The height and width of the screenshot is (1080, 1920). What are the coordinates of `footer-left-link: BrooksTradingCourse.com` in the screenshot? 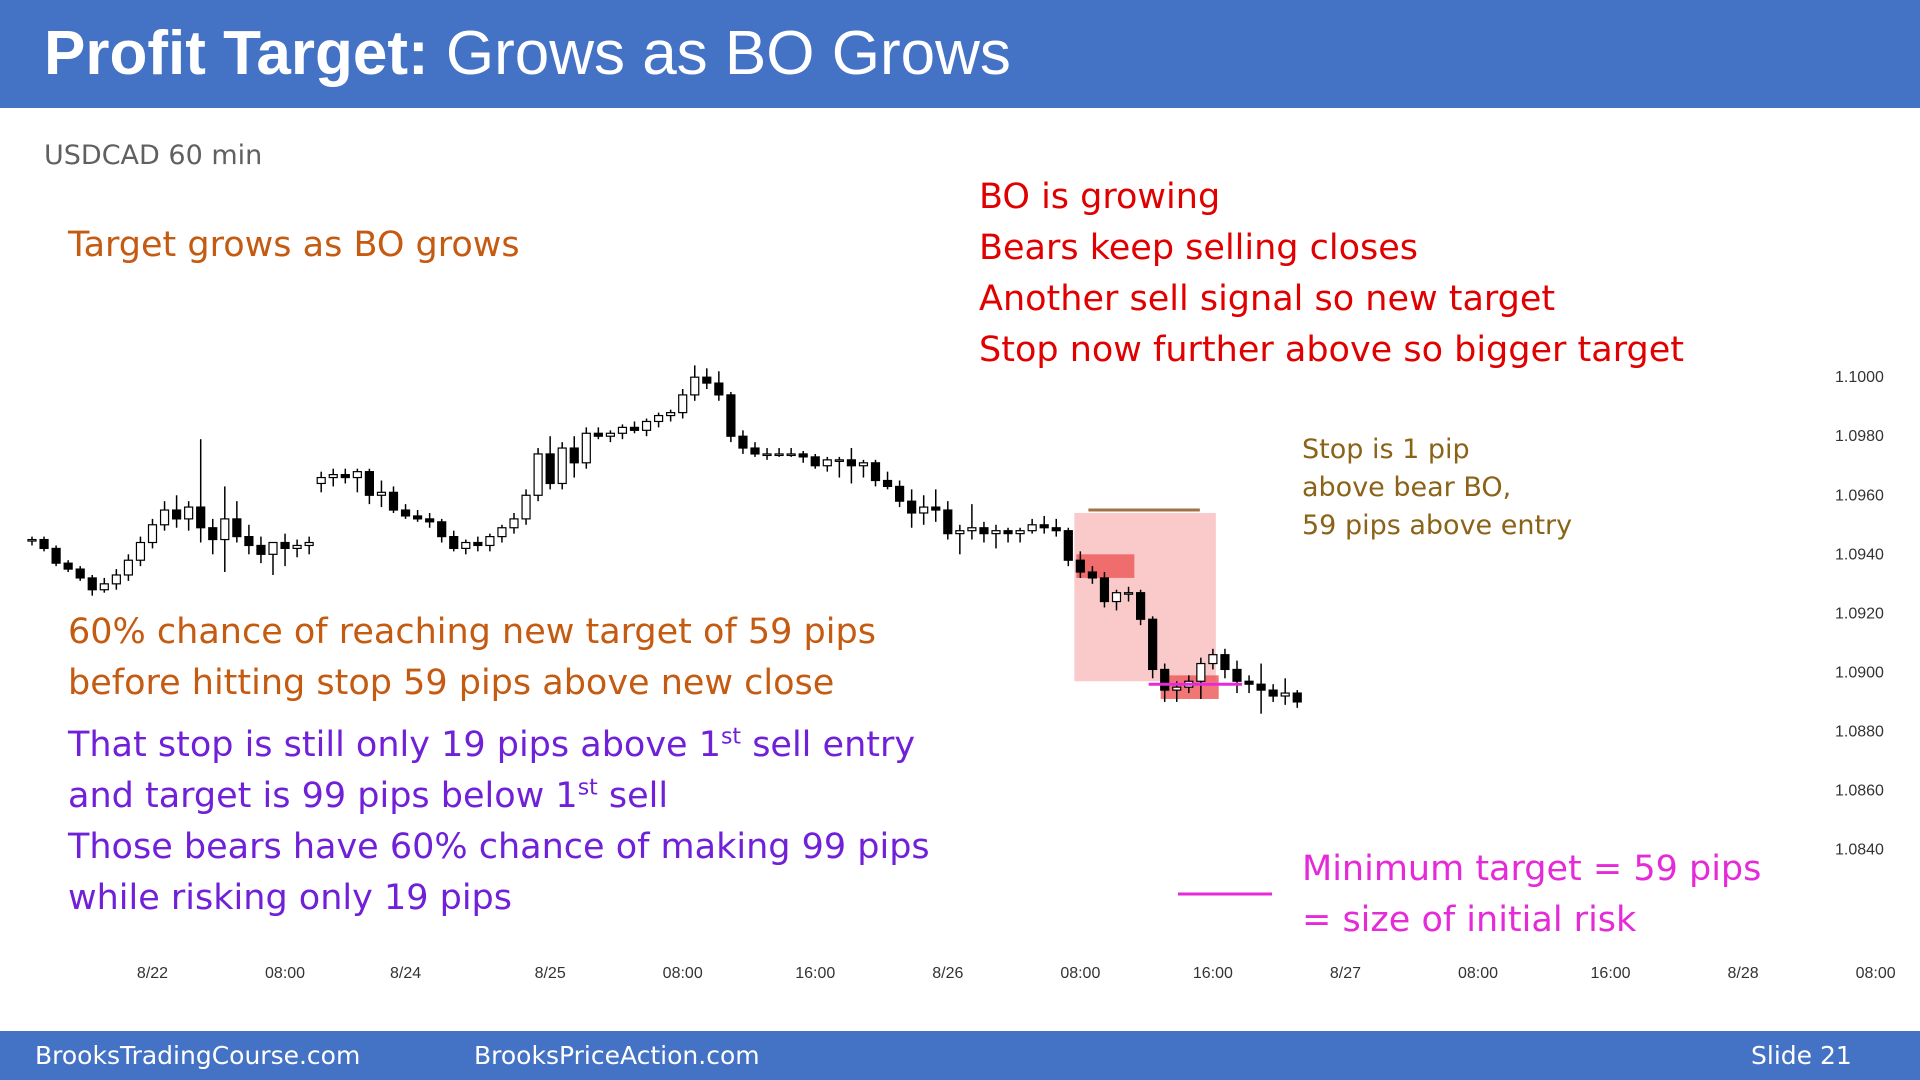 It's located at (198, 1055).